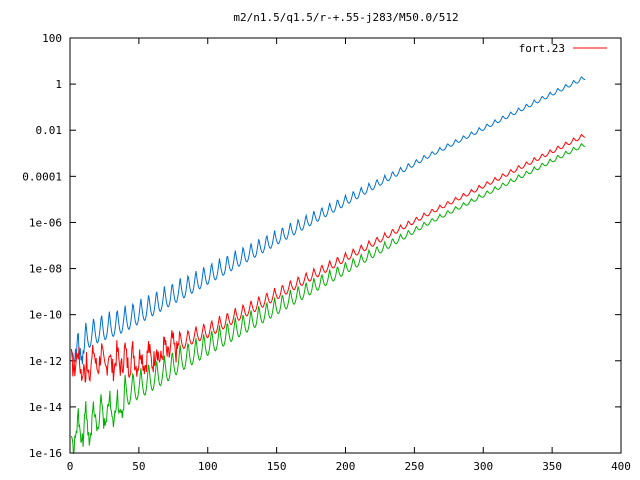 The width and height of the screenshot is (640, 480). What do you see at coordinates (345, 17) in the screenshot?
I see `chart-title: m2/n1.5/q1.5/r-+.55-j283/M50.0/512` at bounding box center [345, 17].